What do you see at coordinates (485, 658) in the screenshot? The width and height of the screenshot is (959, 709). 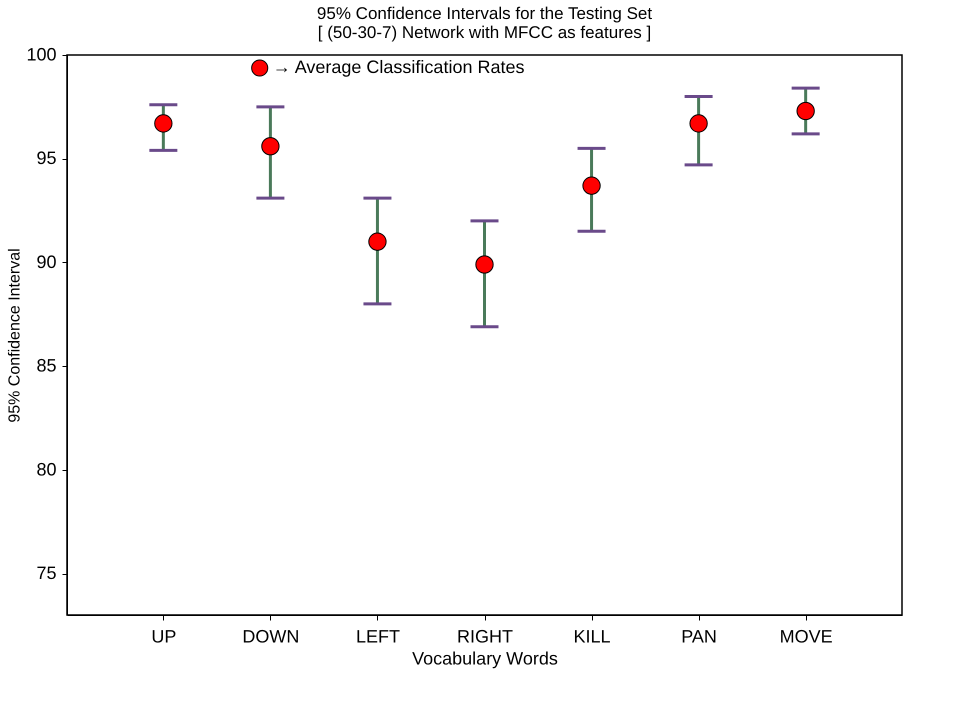 I see `x-axis-title: Vocabulary Words` at bounding box center [485, 658].